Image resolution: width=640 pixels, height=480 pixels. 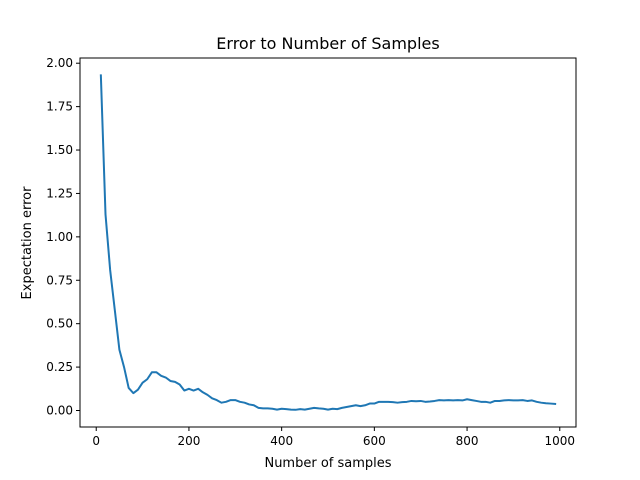 I want to click on y-tick-label: 2.00, so click(x=59, y=63).